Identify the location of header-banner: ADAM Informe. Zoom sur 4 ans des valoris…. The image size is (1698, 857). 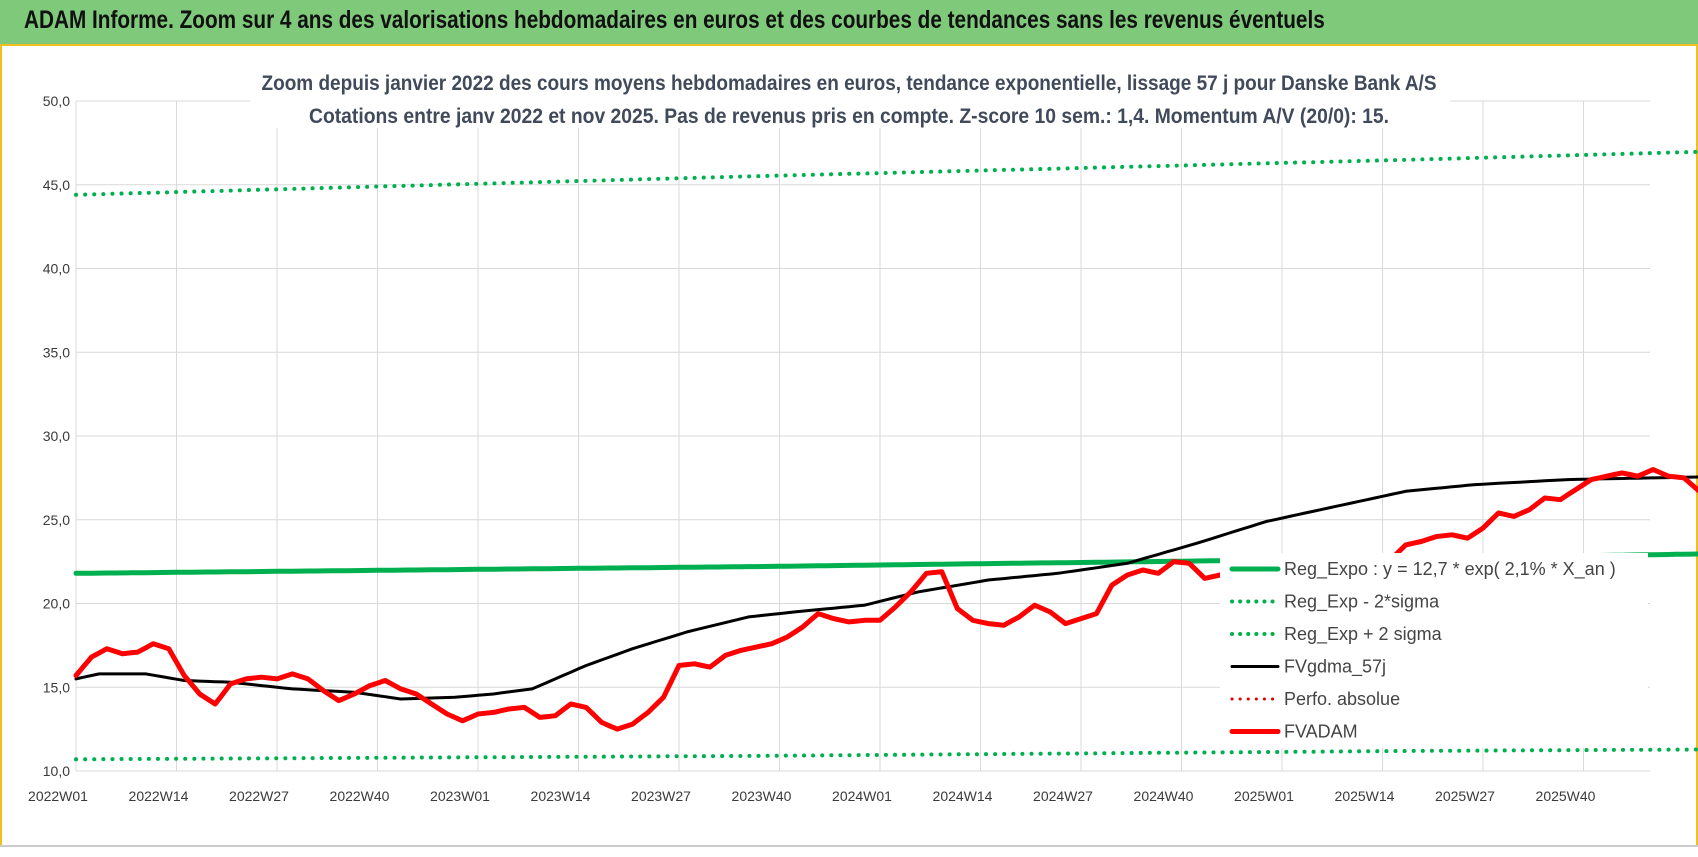
(849, 23).